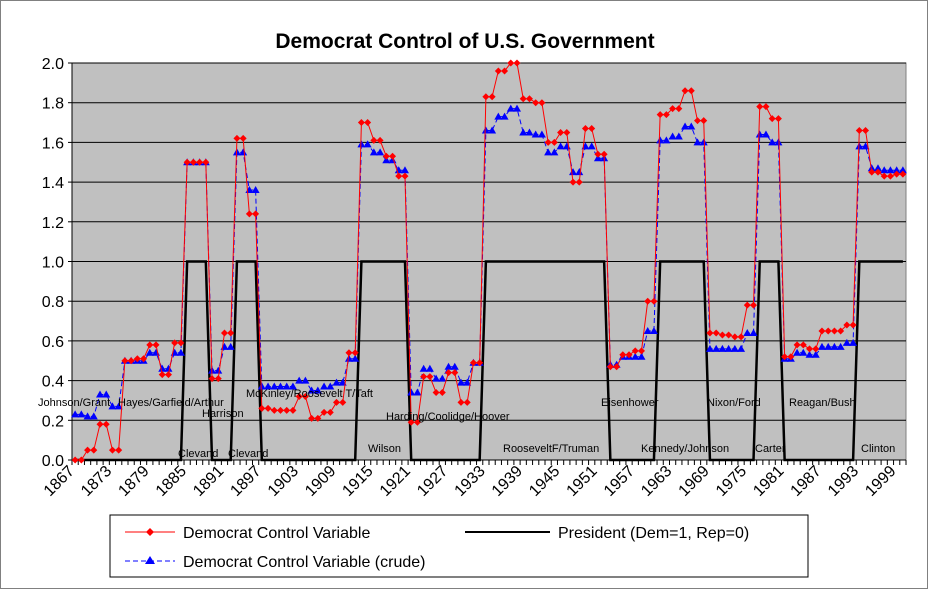  Describe the element at coordinates (223, 414) in the screenshot. I see `president-annotation: Harrison` at that location.